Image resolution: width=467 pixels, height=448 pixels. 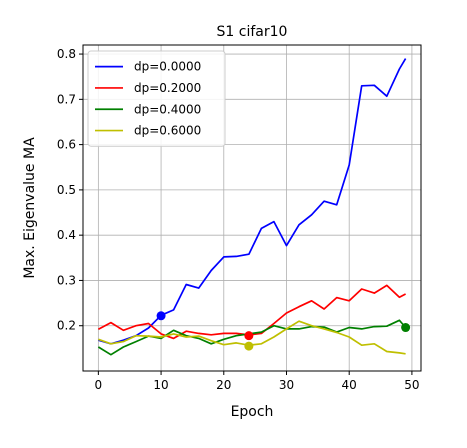 What do you see at coordinates (66, 326) in the screenshot?
I see `y-tick-label: 0.2` at bounding box center [66, 326].